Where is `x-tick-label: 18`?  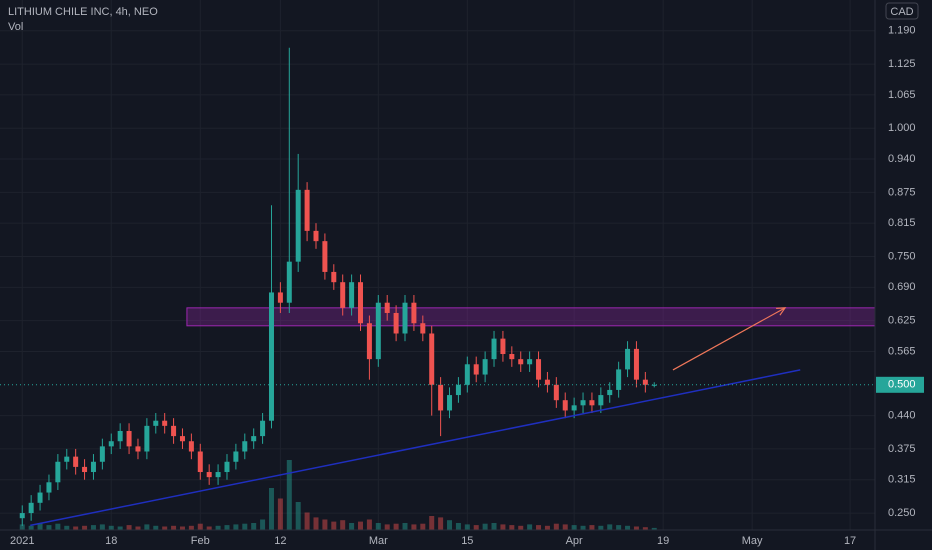 x-tick-label: 18 is located at coordinates (111, 541).